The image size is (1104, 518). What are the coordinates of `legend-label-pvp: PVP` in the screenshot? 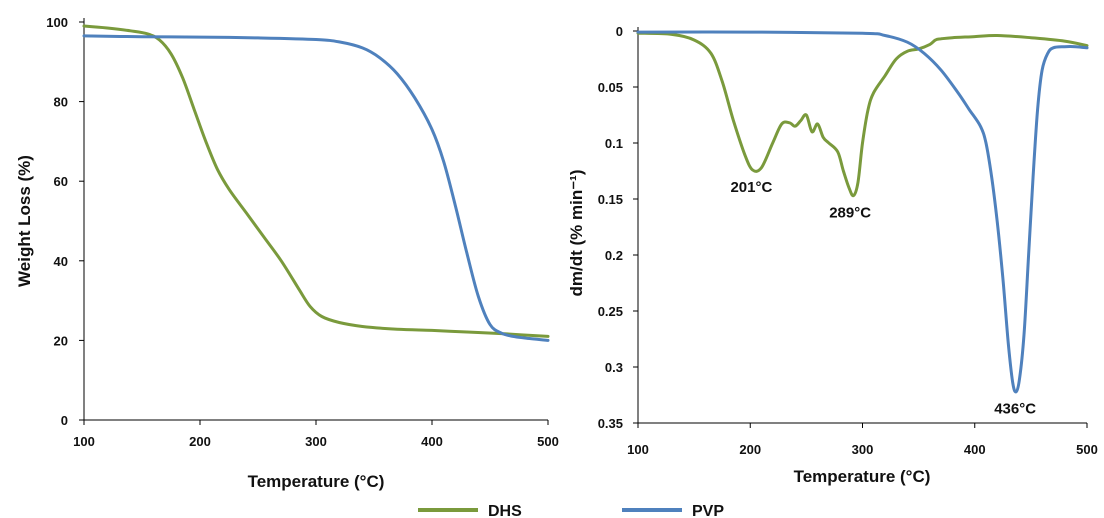 It's located at (708, 510).